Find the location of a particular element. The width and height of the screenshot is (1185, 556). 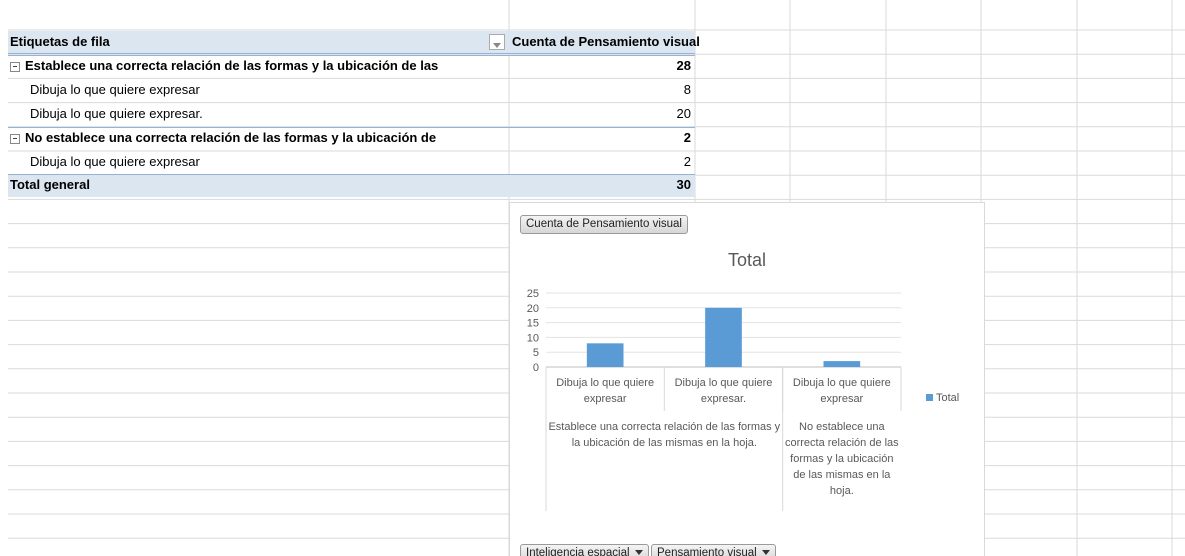

y-tick-label: 0 is located at coordinates (536, 368).